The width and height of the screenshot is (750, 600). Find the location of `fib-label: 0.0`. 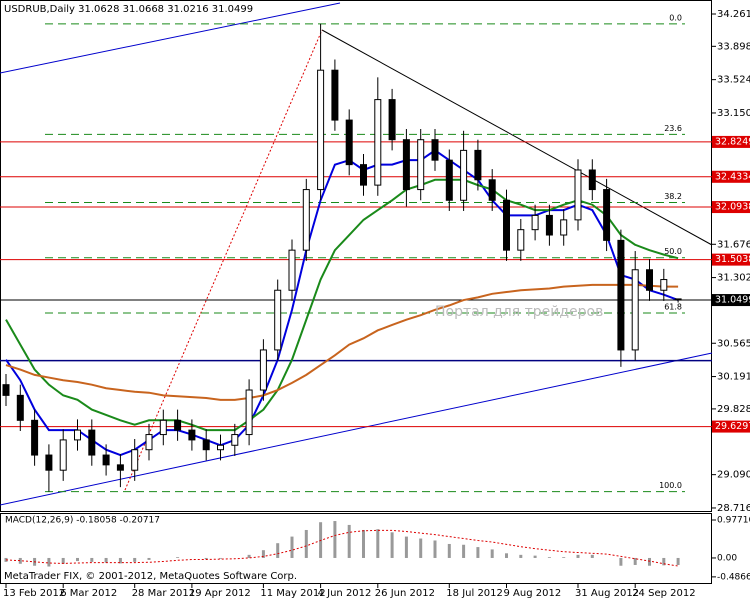

fib-label: 0.0 is located at coordinates (675, 17).